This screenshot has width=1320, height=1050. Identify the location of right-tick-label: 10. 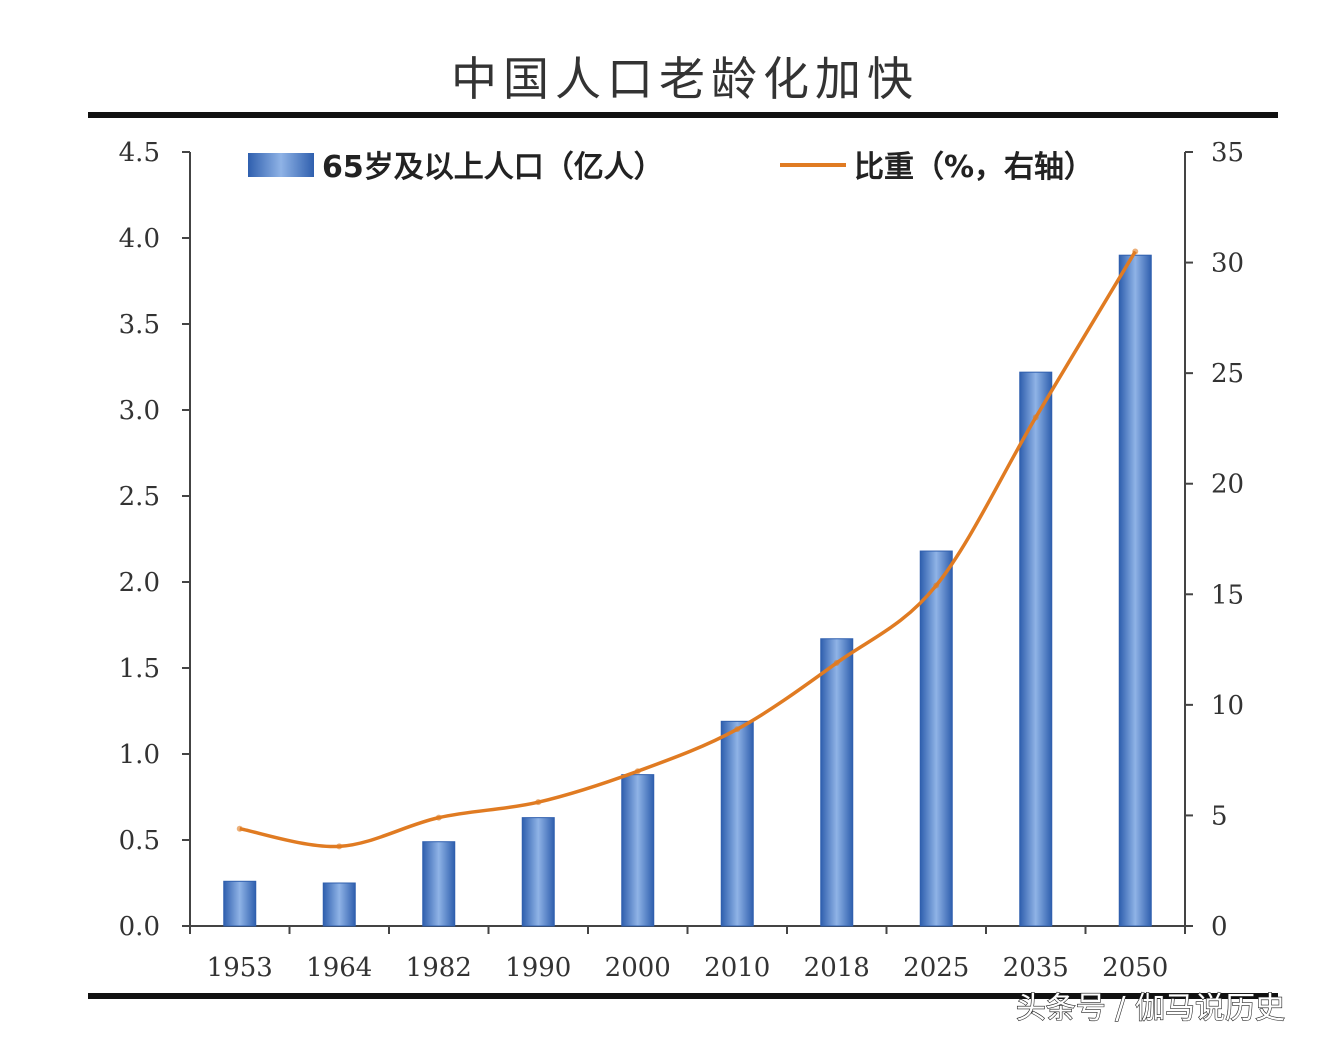
(1227, 706).